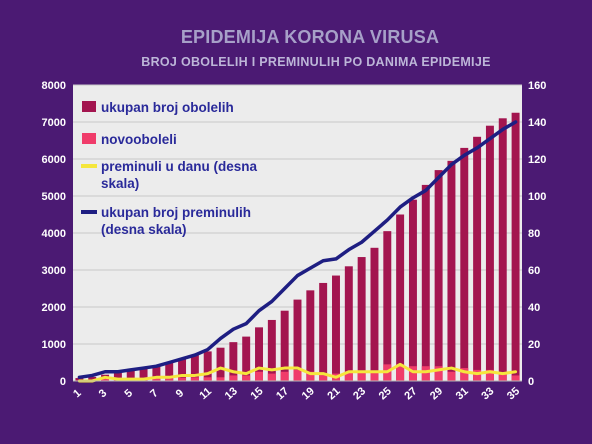 This screenshot has height=444, width=592. Describe the element at coordinates (308, 393) in the screenshot. I see `x-tick-label: 19` at that location.